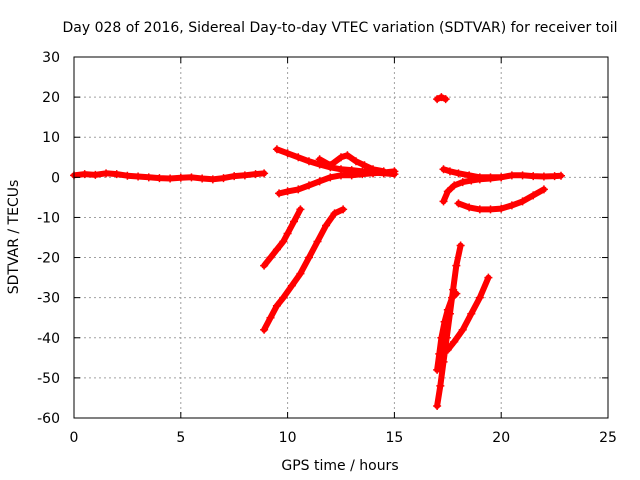  What do you see at coordinates (288, 438) in the screenshot?
I see `x-tick-label: 10` at bounding box center [288, 438].